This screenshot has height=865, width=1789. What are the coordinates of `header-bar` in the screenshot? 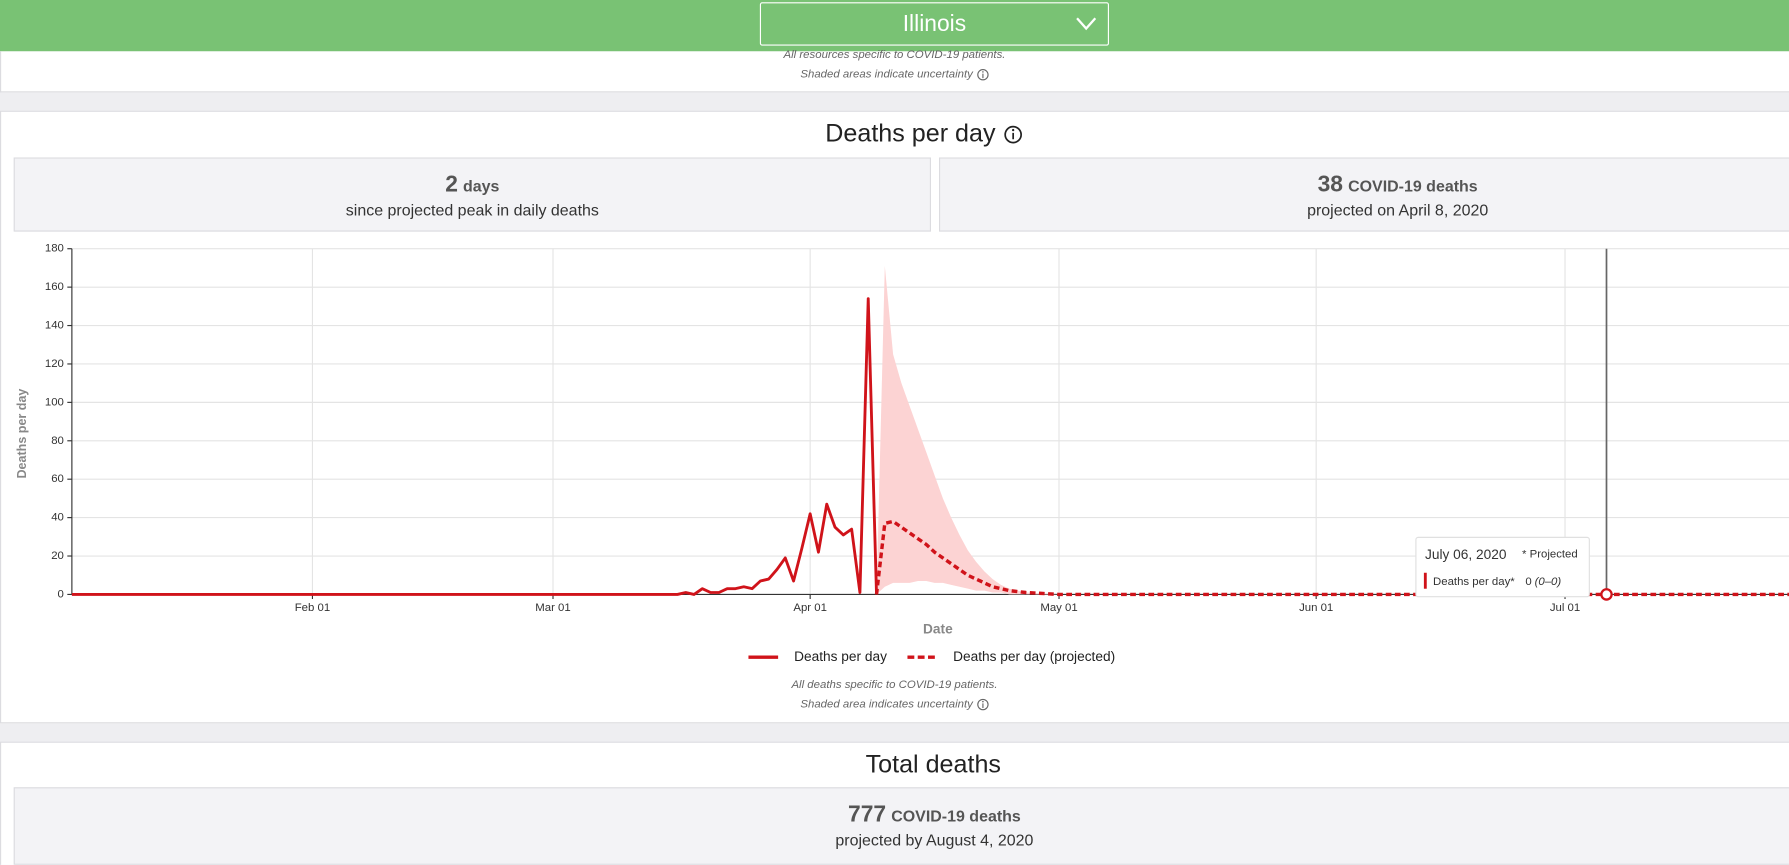 It's located at (894, 26).